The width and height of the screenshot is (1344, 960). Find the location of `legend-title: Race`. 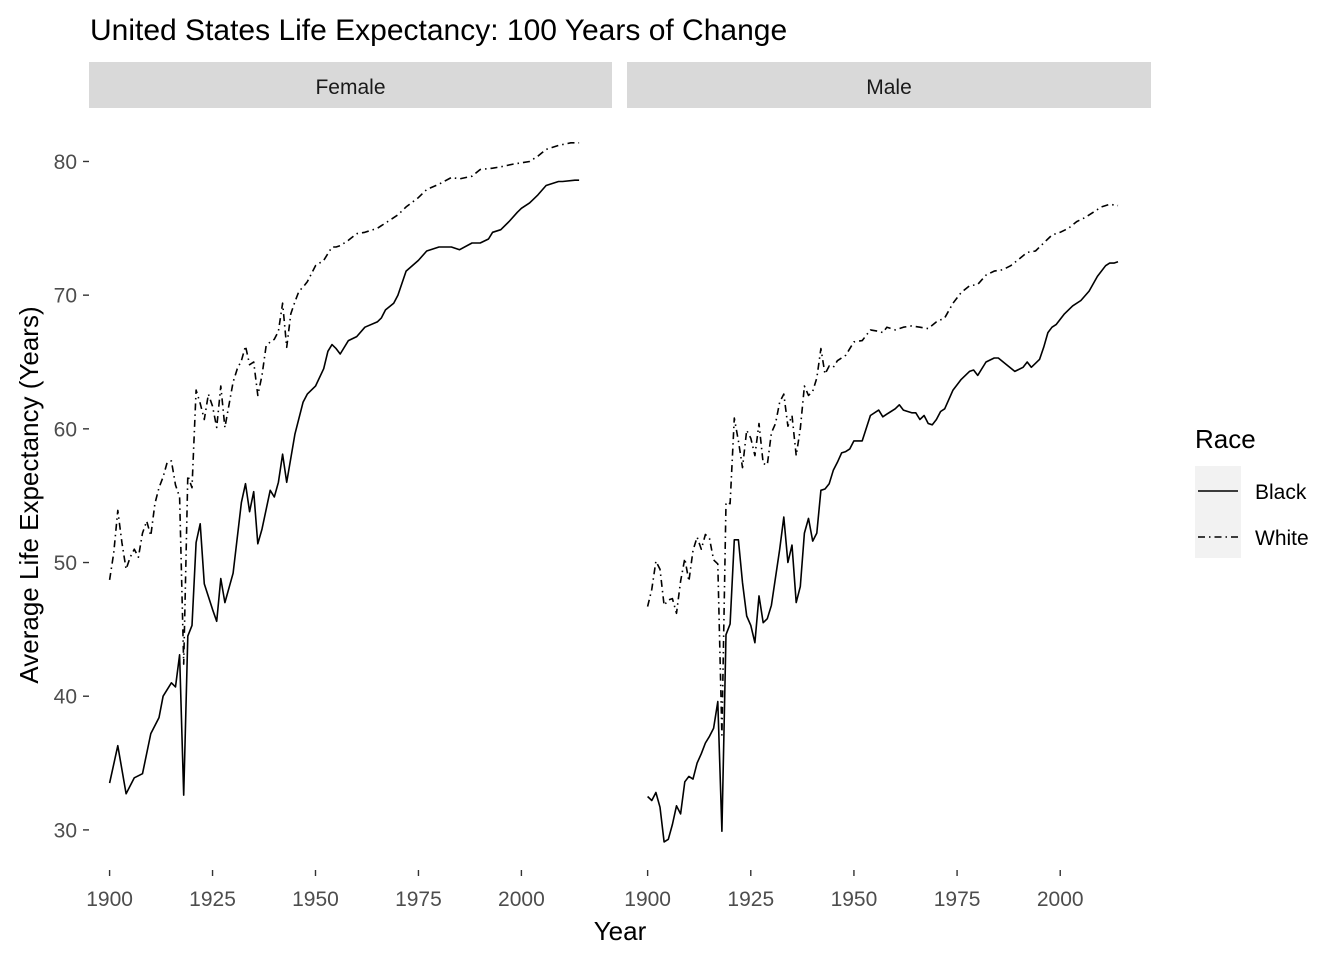

legend-title: Race is located at coordinates (1225, 439).